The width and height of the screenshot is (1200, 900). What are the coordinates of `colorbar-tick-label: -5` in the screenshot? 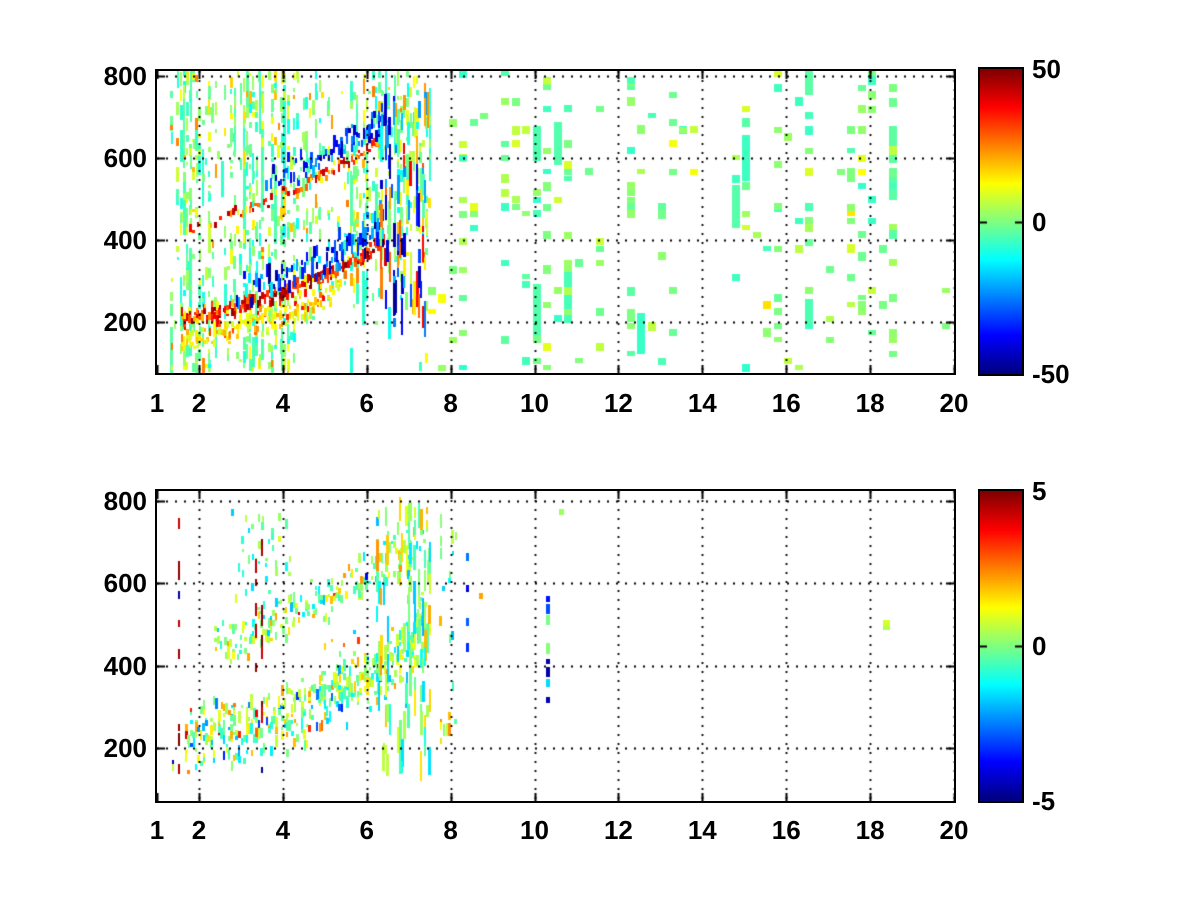 It's located at (1044, 801).